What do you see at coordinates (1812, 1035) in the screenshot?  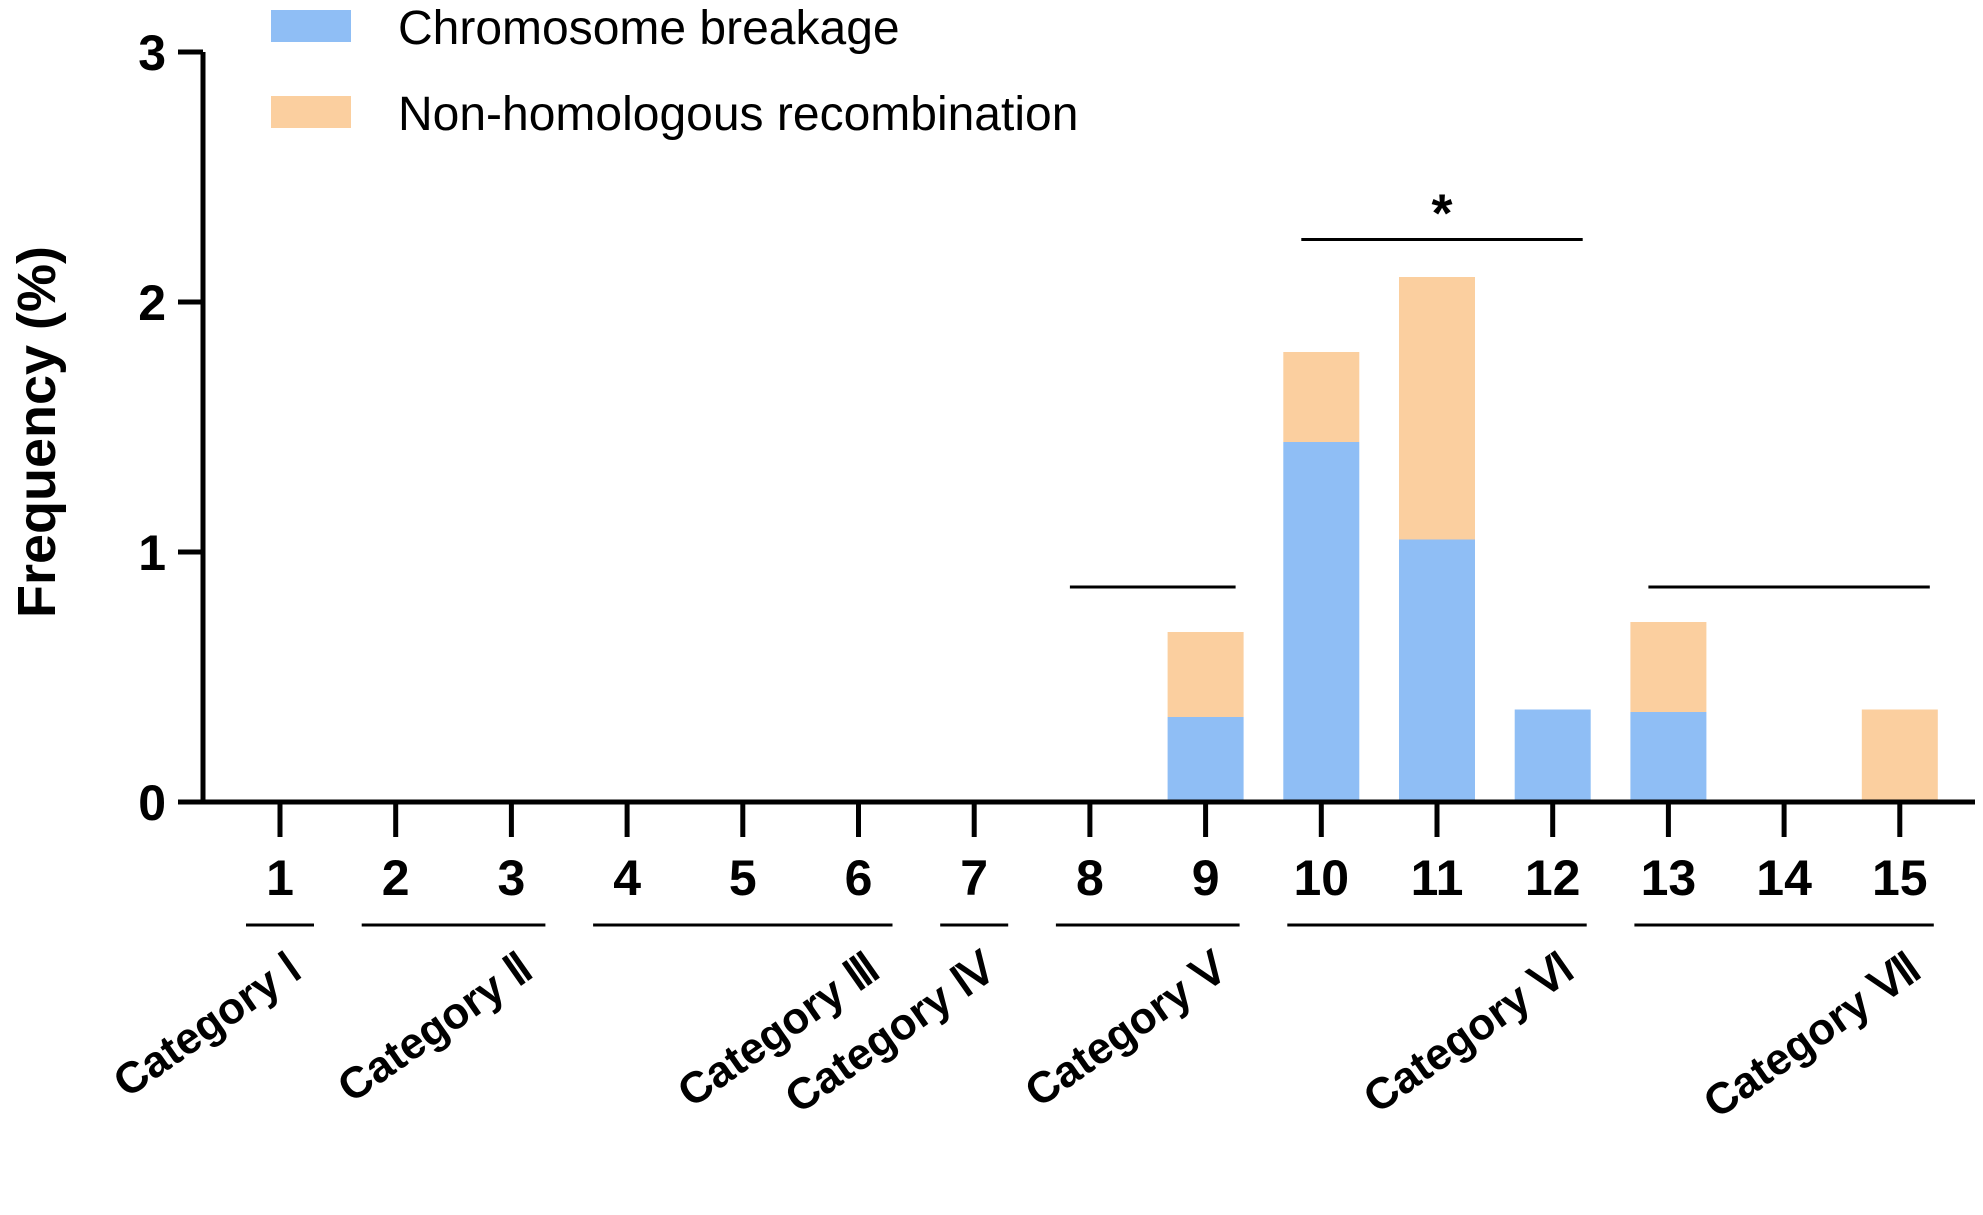 I see `category-label-7: Category Ⅶ` at bounding box center [1812, 1035].